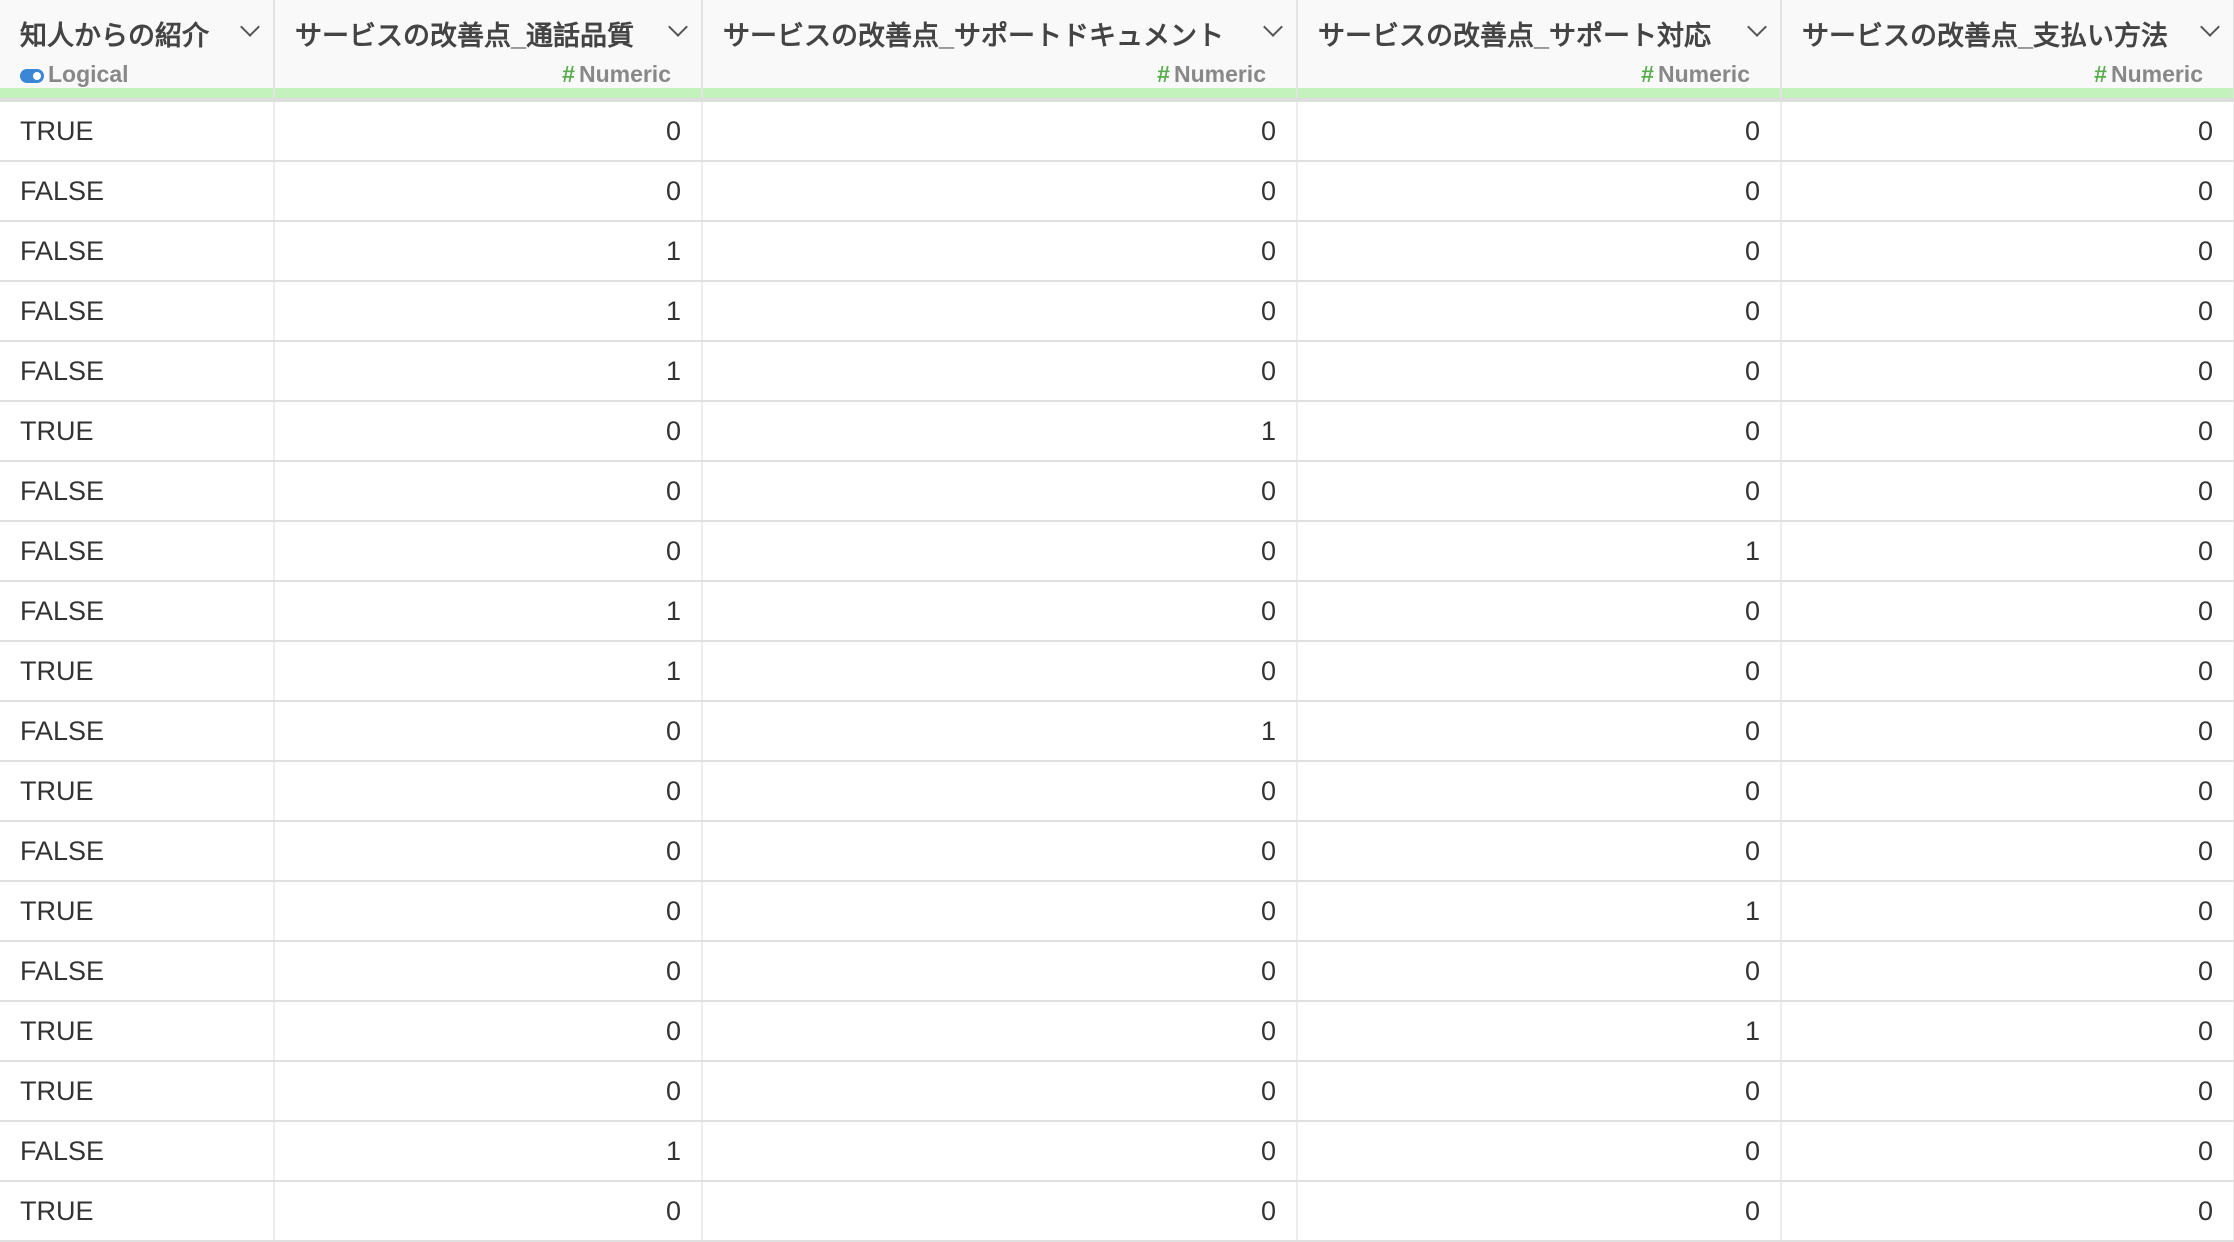 Image resolution: width=2234 pixels, height=1242 pixels. What do you see at coordinates (137, 44) in the screenshot?
I see `column-header: 知人からの紹介 Logical` at bounding box center [137, 44].